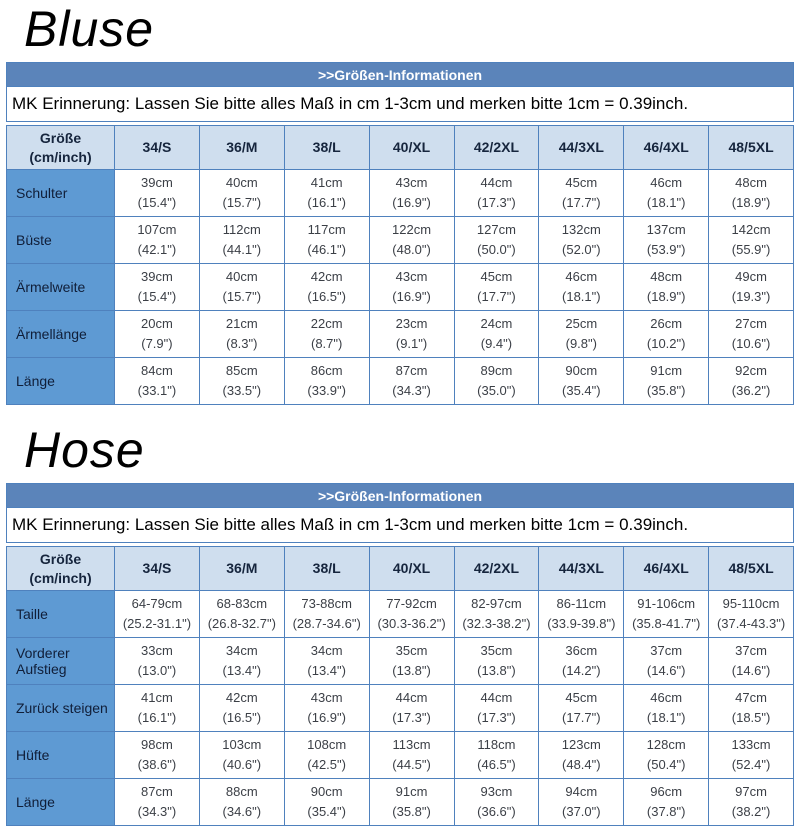 This screenshot has height=826, width=800. What do you see at coordinates (581, 614) in the screenshot?
I see `measurement-cell: 86-11cm (33.9-39.8")` at bounding box center [581, 614].